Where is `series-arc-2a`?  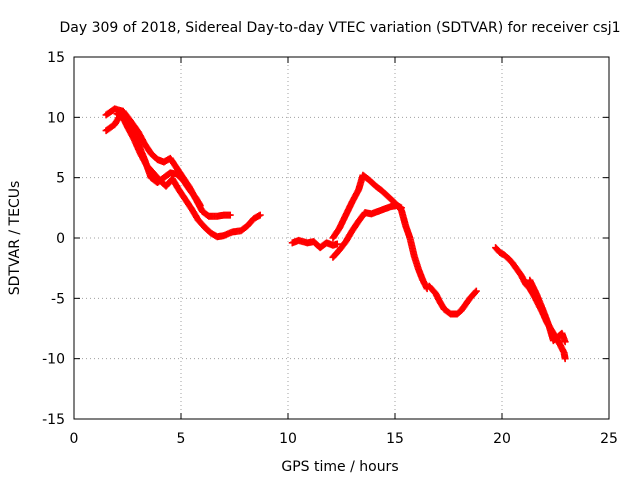 series-arc-2a is located at coordinates (314, 244).